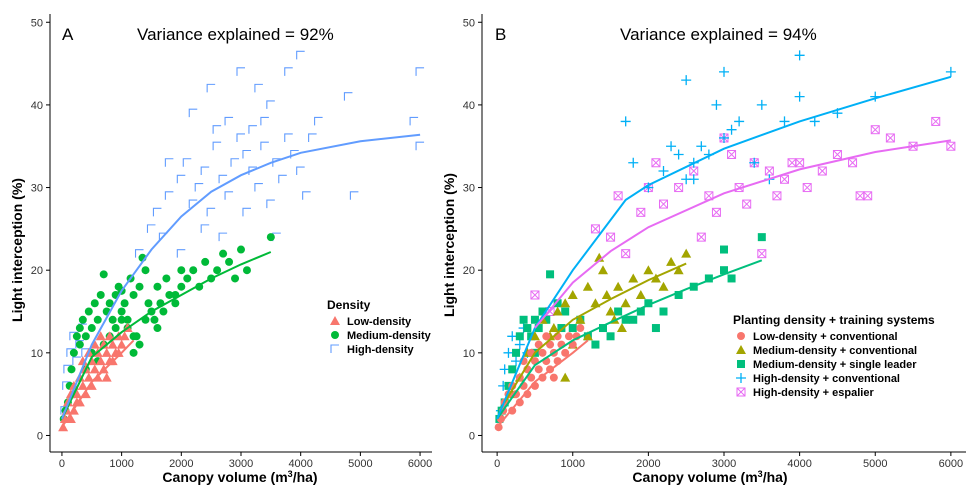  I want to click on panel-b-y-tick-label: 30, so click(469, 189).